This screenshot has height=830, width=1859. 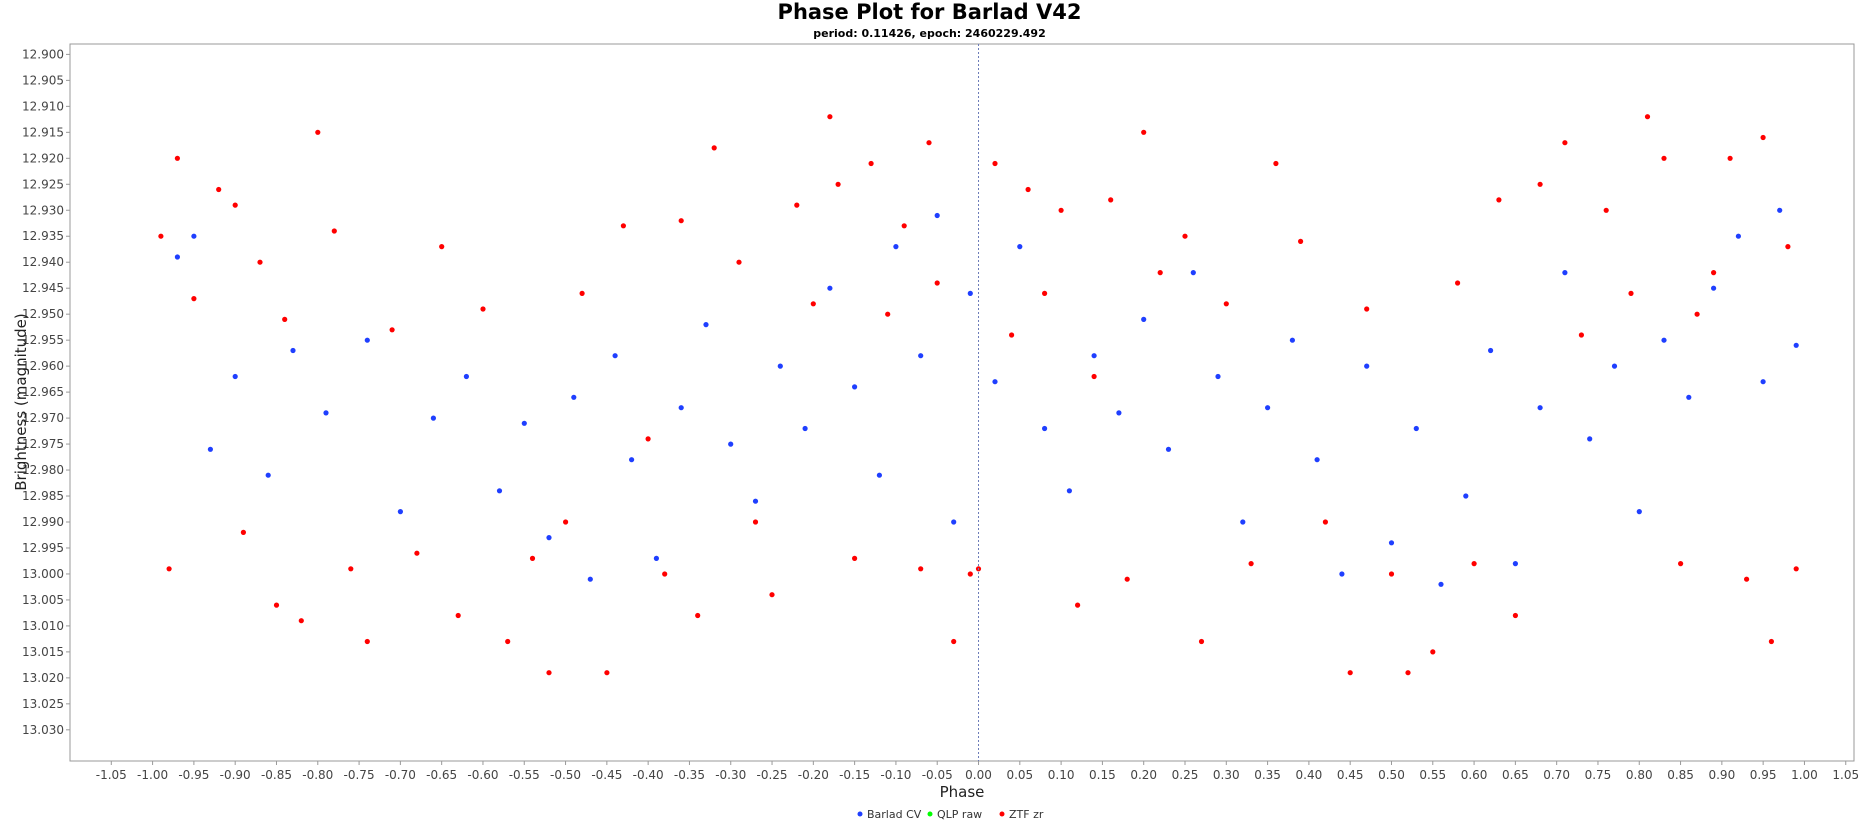 I want to click on legend-label: QLP raw, so click(x=959, y=814).